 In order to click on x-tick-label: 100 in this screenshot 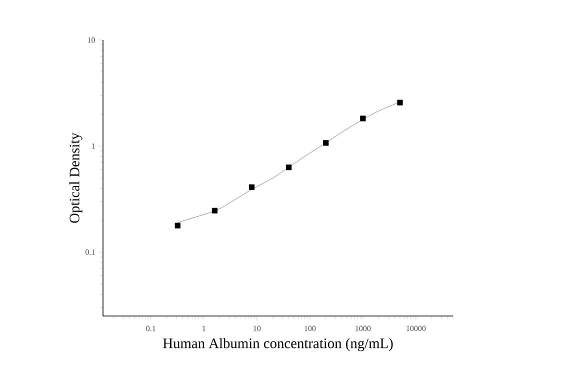, I will do `click(310, 329)`.